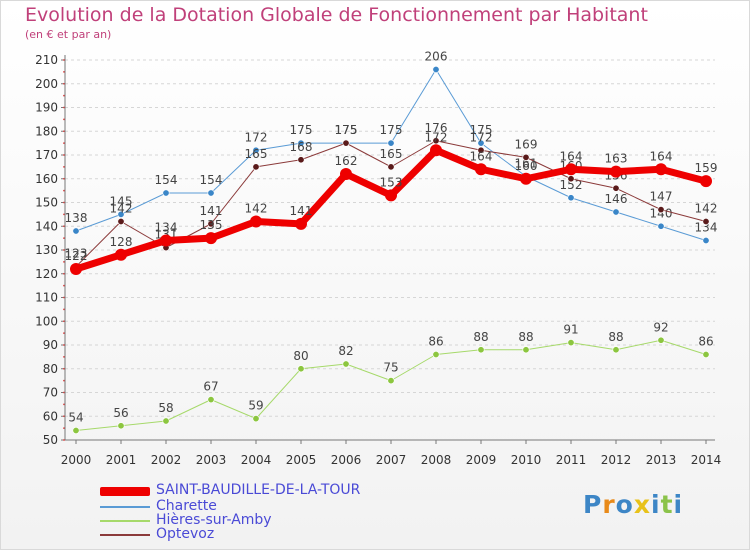 This screenshot has width=750, height=550. Describe the element at coordinates (258, 490) in the screenshot. I see `legend-label-saint-baudille: SAINT-BAUDILLE-DE-LA-TOUR` at that location.